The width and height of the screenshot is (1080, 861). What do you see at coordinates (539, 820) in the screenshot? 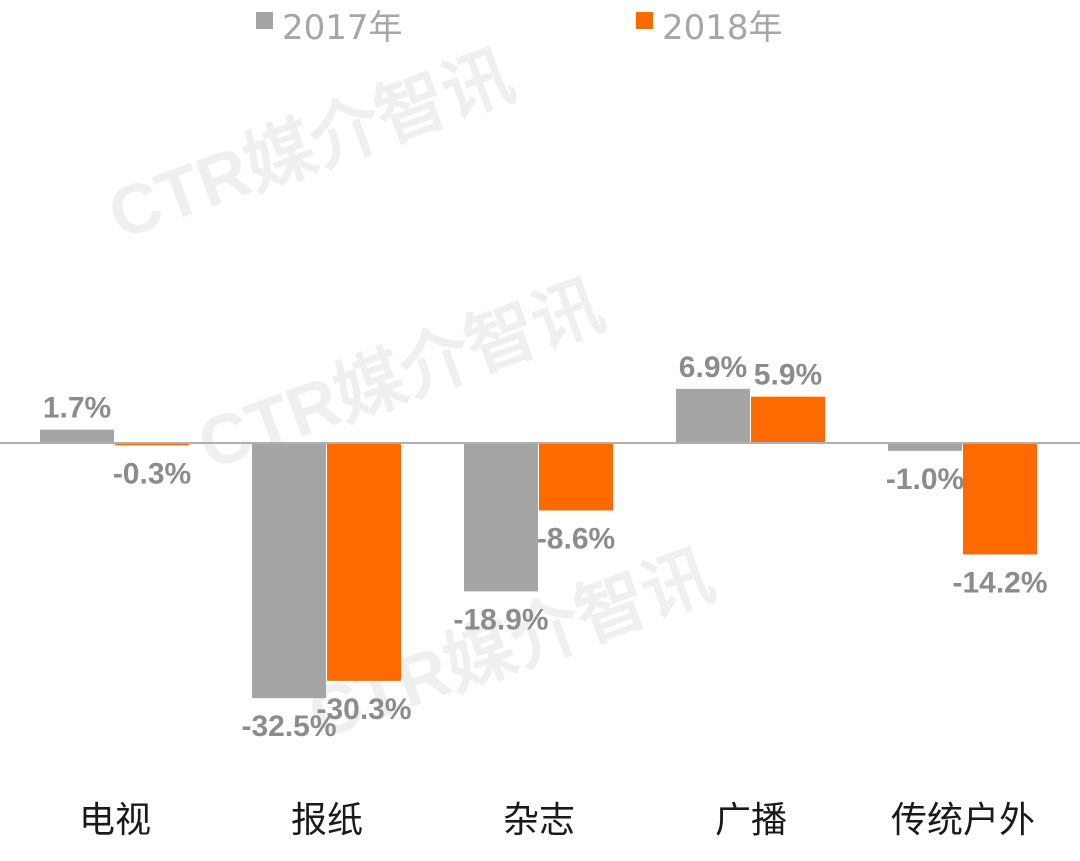
I see `category-label-2: 杂志` at bounding box center [539, 820].